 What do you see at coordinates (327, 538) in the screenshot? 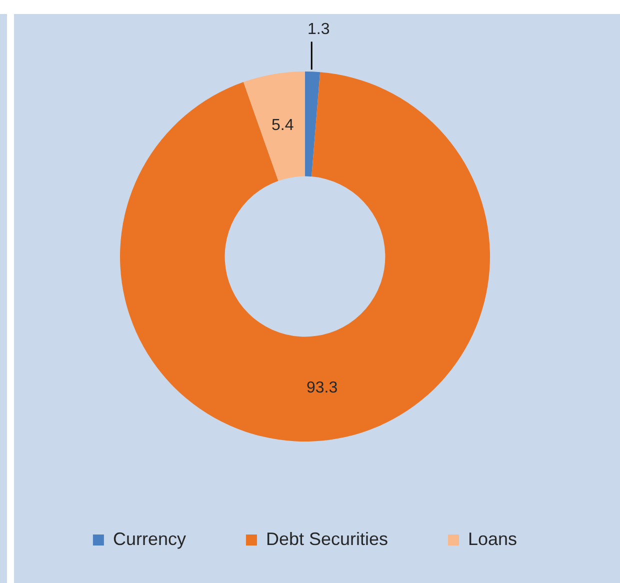
I see `legend-label: Debt Securities` at bounding box center [327, 538].